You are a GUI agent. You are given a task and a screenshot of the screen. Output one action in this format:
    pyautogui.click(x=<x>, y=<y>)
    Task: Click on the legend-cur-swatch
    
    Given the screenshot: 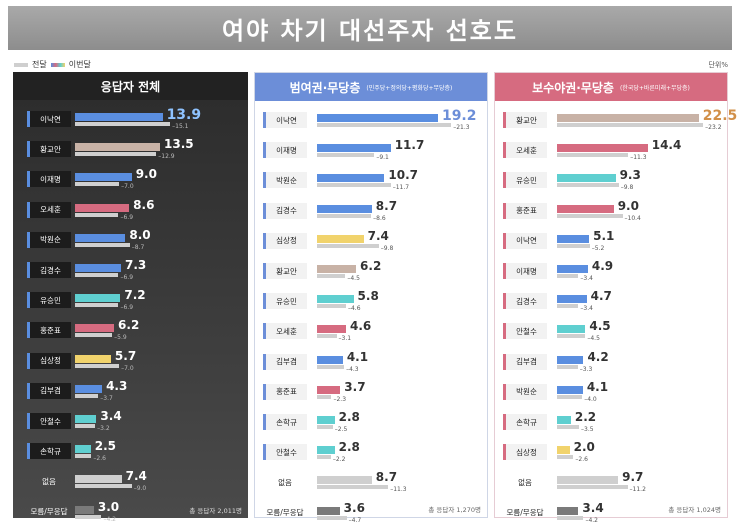 What is the action you would take?
    pyautogui.click(x=57, y=64)
    